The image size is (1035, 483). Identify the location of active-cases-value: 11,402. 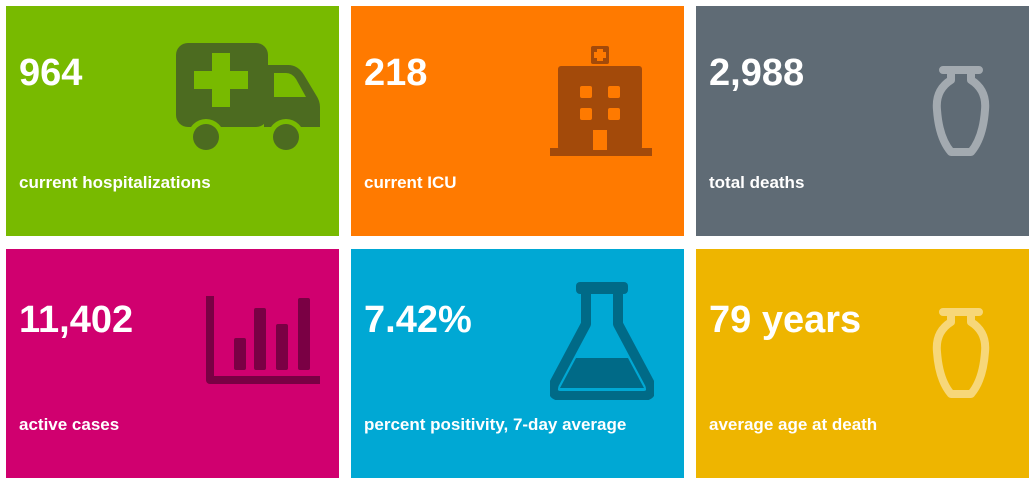
(76, 320).